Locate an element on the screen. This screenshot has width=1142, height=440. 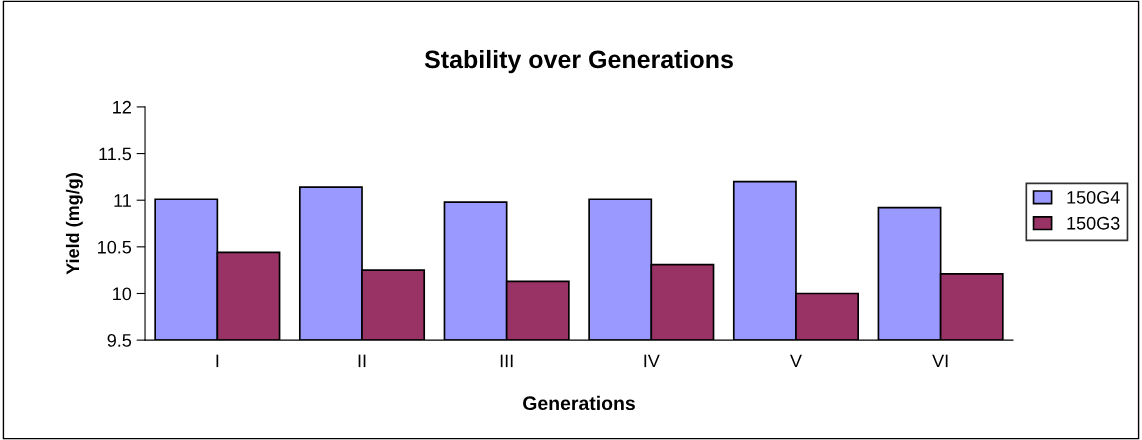
x-tick-label: VI is located at coordinates (940, 361).